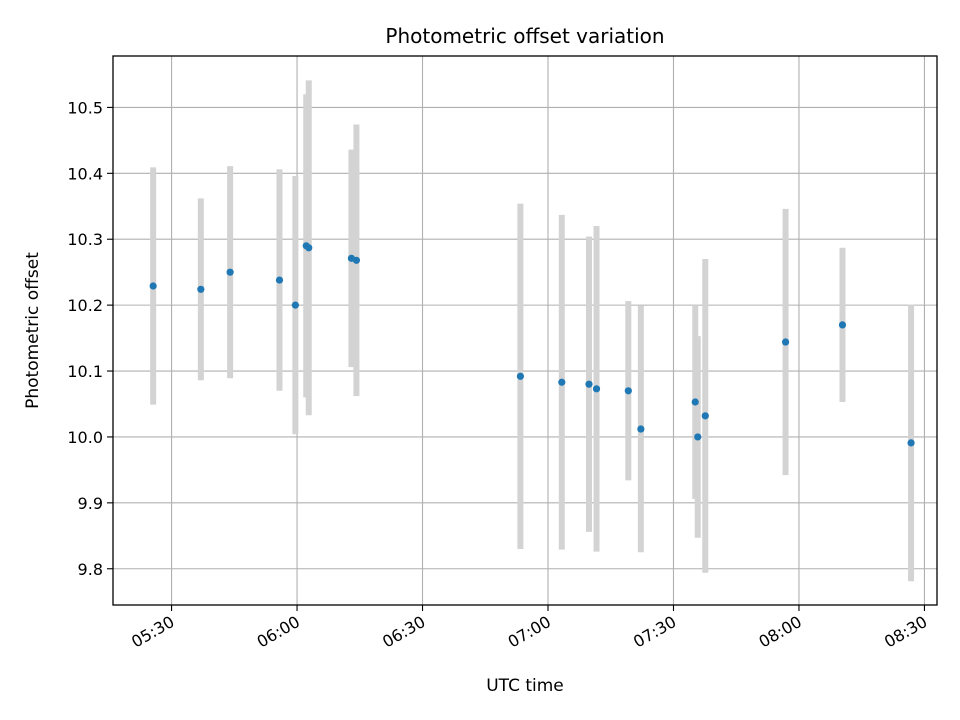 This screenshot has width=960, height=720. What do you see at coordinates (85, 305) in the screenshot?
I see `y-tick-label: 10.2` at bounding box center [85, 305].